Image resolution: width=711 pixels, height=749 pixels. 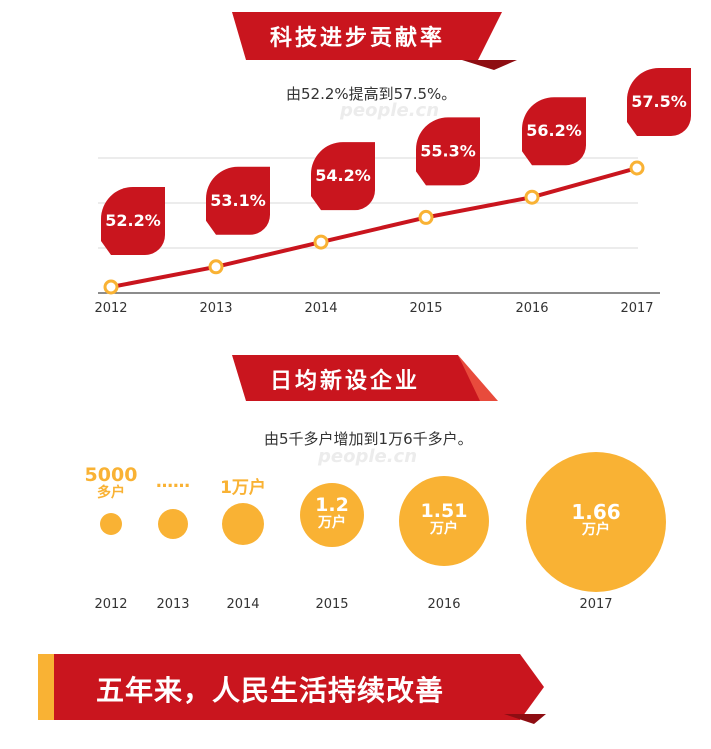 What do you see at coordinates (332, 522) in the screenshot?
I see `bubble-label-line2-2015: 万户` at bounding box center [332, 522].